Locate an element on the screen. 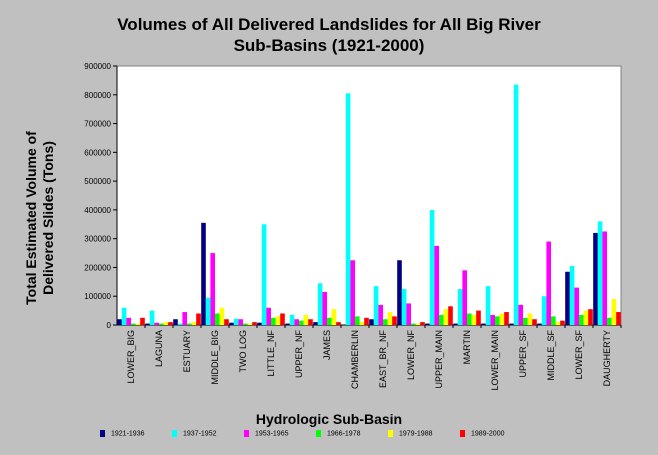 This screenshot has width=658, height=455. y-tick-label: 300000 is located at coordinates (97, 239).